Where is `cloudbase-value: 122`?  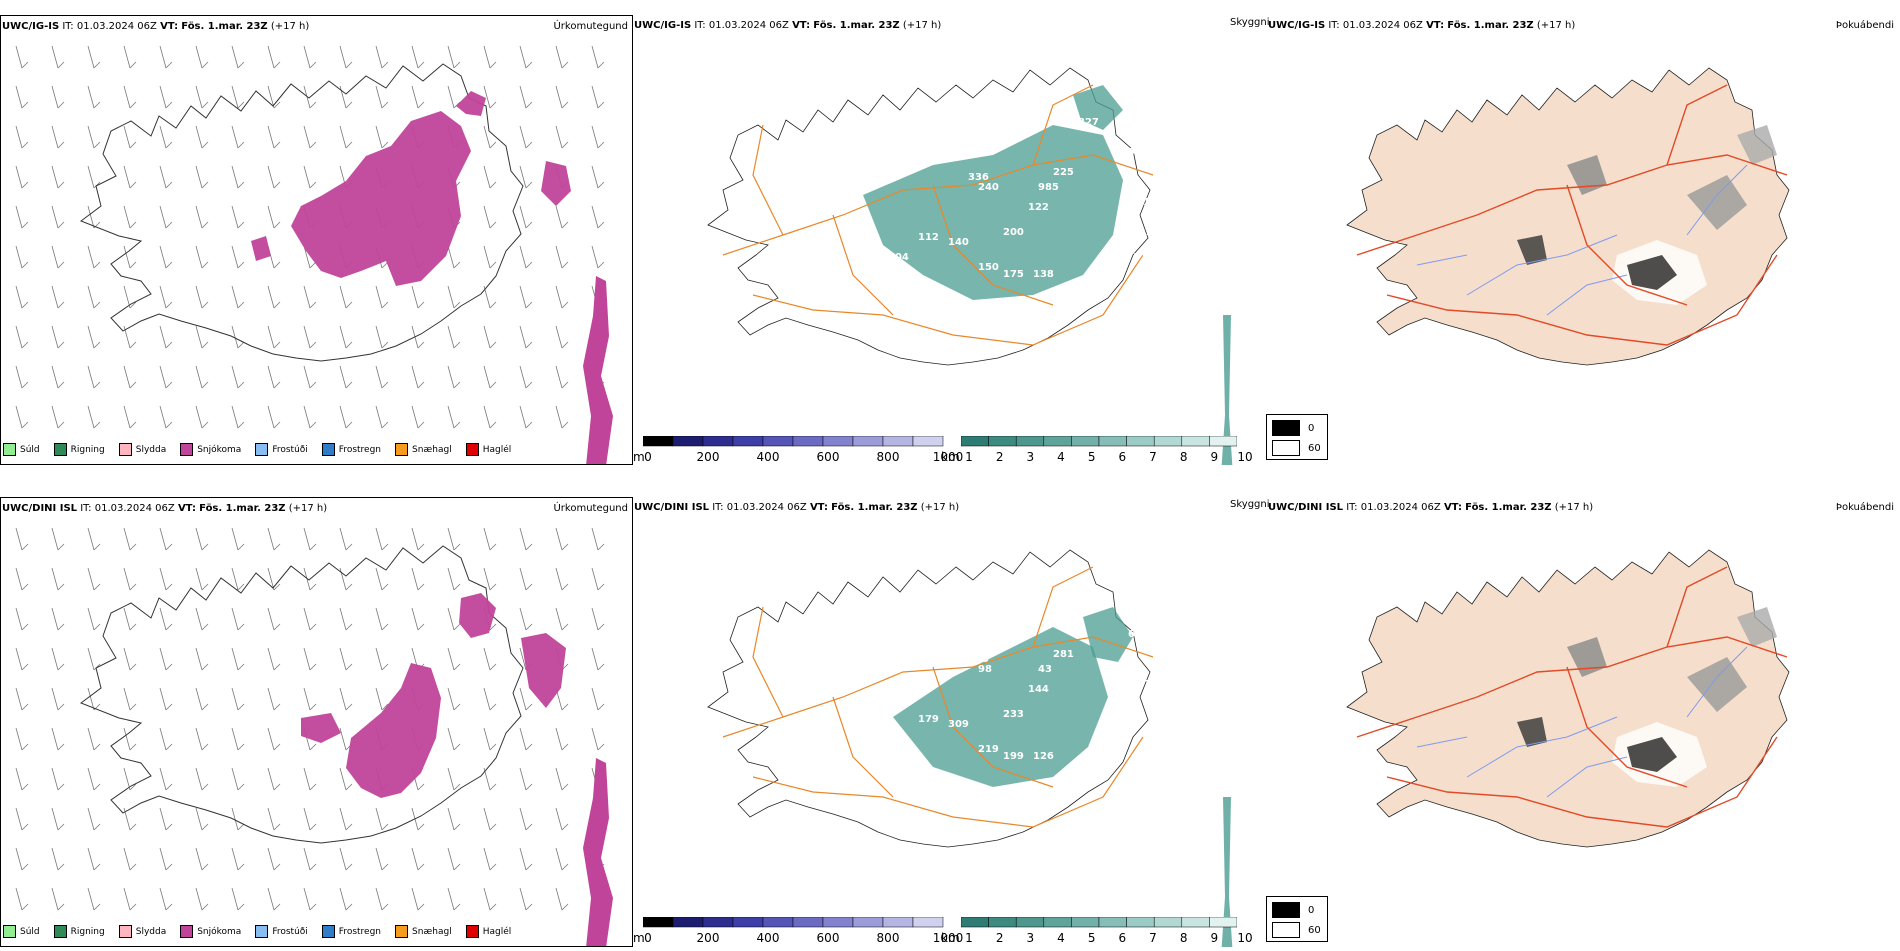
cloudbase-value: 122 is located at coordinates (1038, 207).